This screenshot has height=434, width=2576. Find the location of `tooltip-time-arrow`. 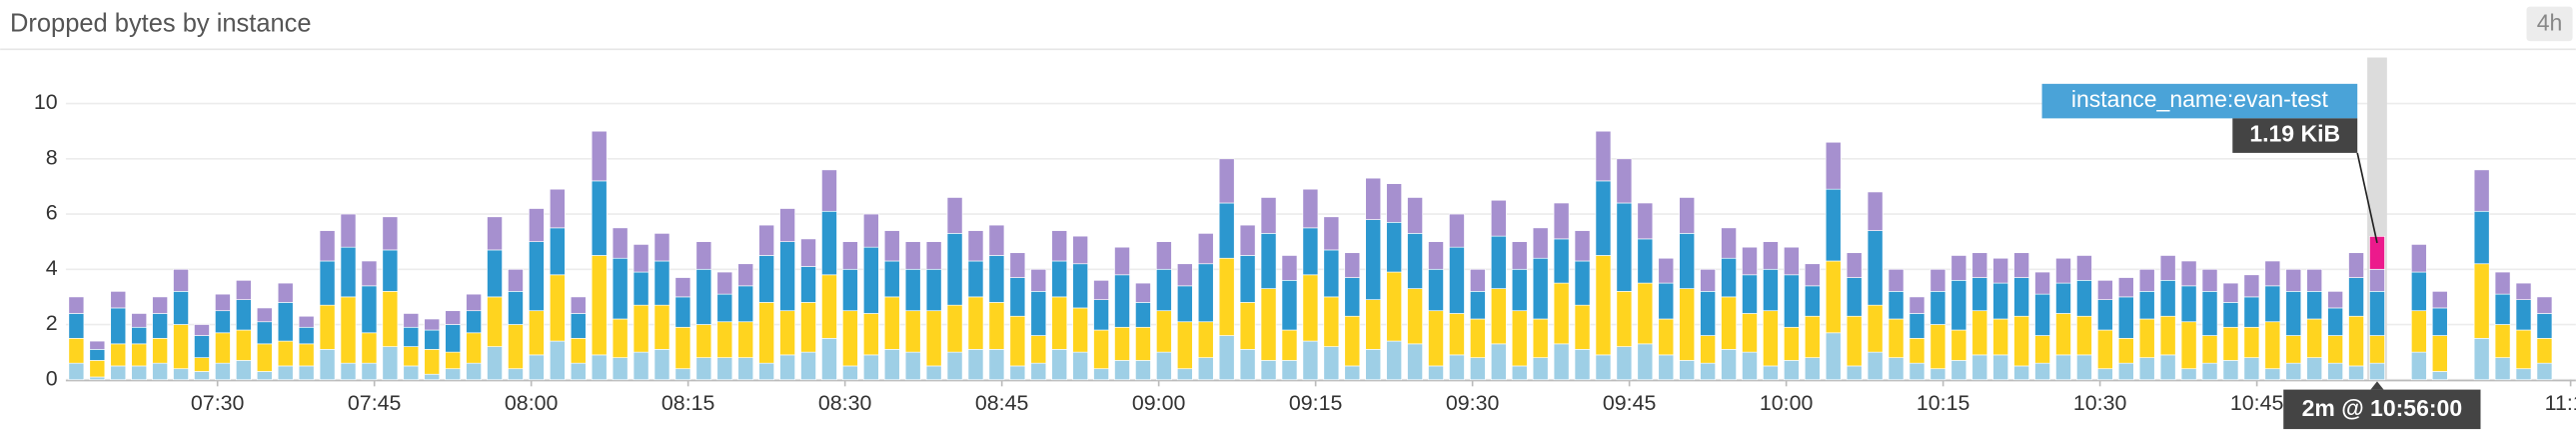

tooltip-time-arrow is located at coordinates (2377, 385).